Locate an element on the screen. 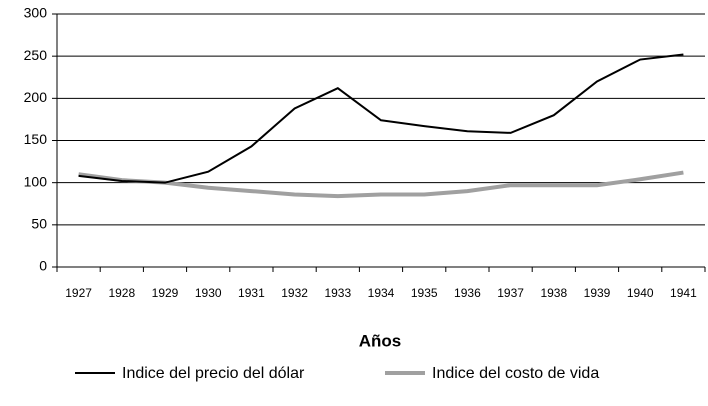 This screenshot has height=406, width=708. legend-label: Indice del precio del dólar is located at coordinates (213, 373).